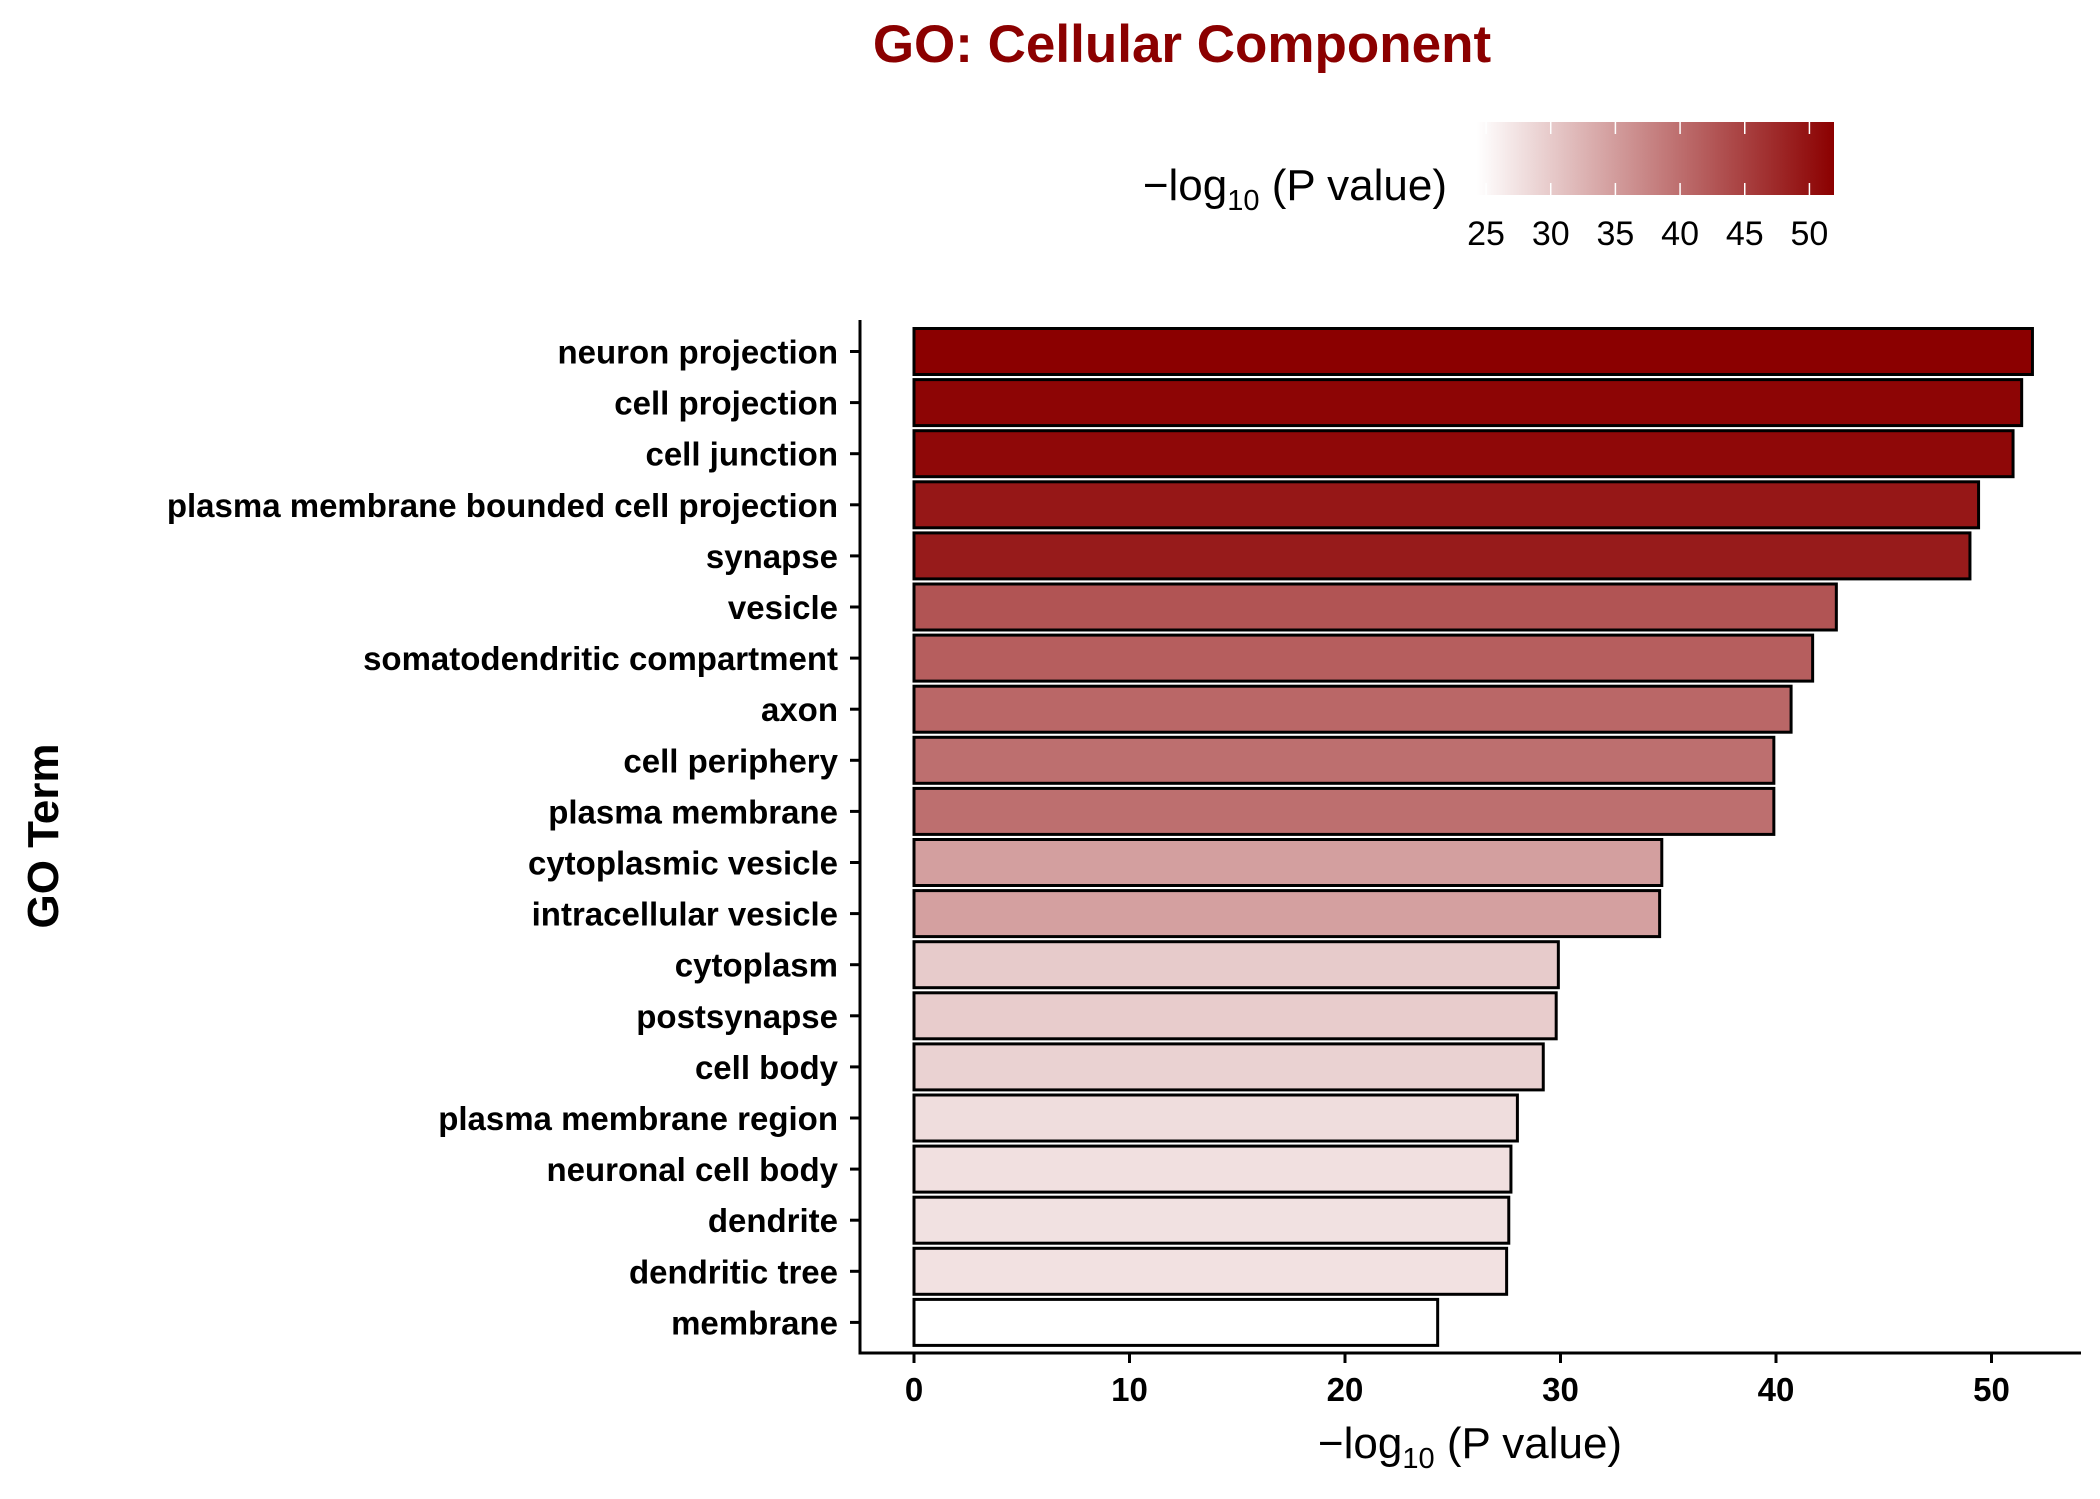 The height and width of the screenshot is (1499, 2100). Describe the element at coordinates (773, 1220) in the screenshot. I see `category-label: dendrite` at that location.